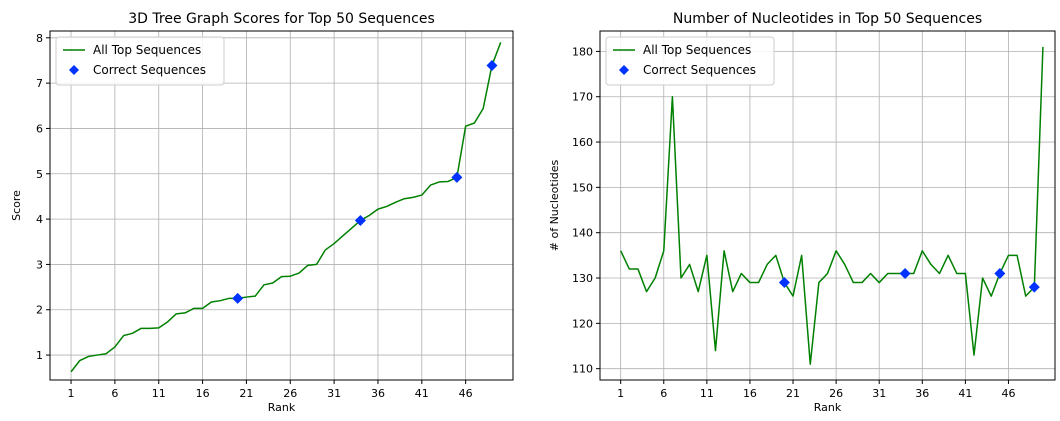 The height and width of the screenshot is (421, 1060). What do you see at coordinates (422, 393) in the screenshot?
I see `chart1-x-tick-label: 41` at bounding box center [422, 393].